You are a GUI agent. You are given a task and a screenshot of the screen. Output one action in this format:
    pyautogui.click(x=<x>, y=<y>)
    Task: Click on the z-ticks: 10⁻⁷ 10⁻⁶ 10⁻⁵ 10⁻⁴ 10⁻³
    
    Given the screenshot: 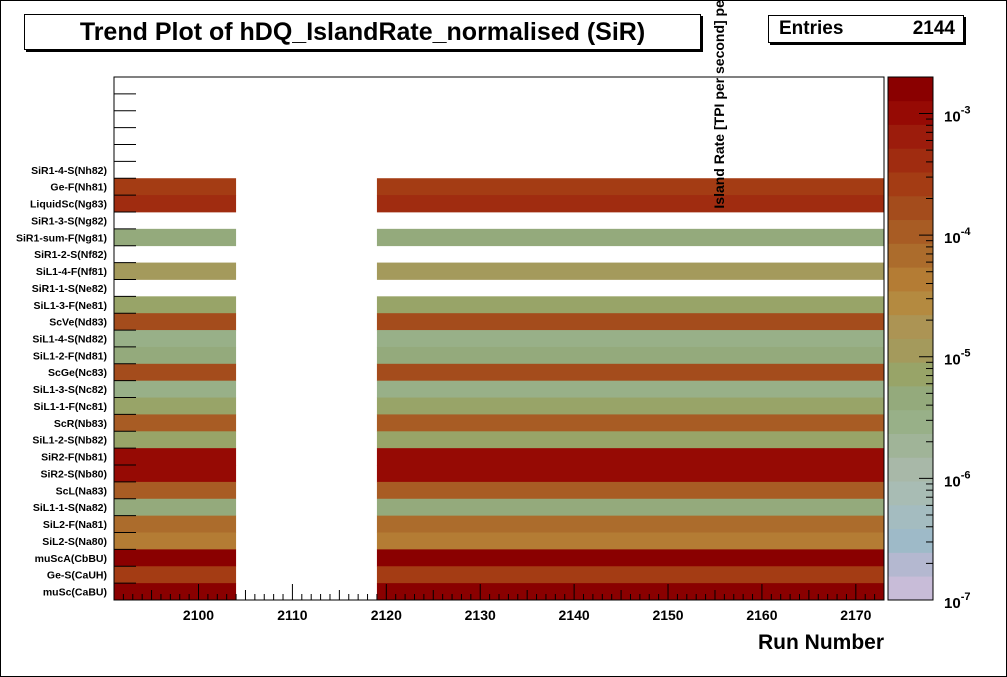 What is the action you would take?
    pyautogui.click(x=945, y=358)
    